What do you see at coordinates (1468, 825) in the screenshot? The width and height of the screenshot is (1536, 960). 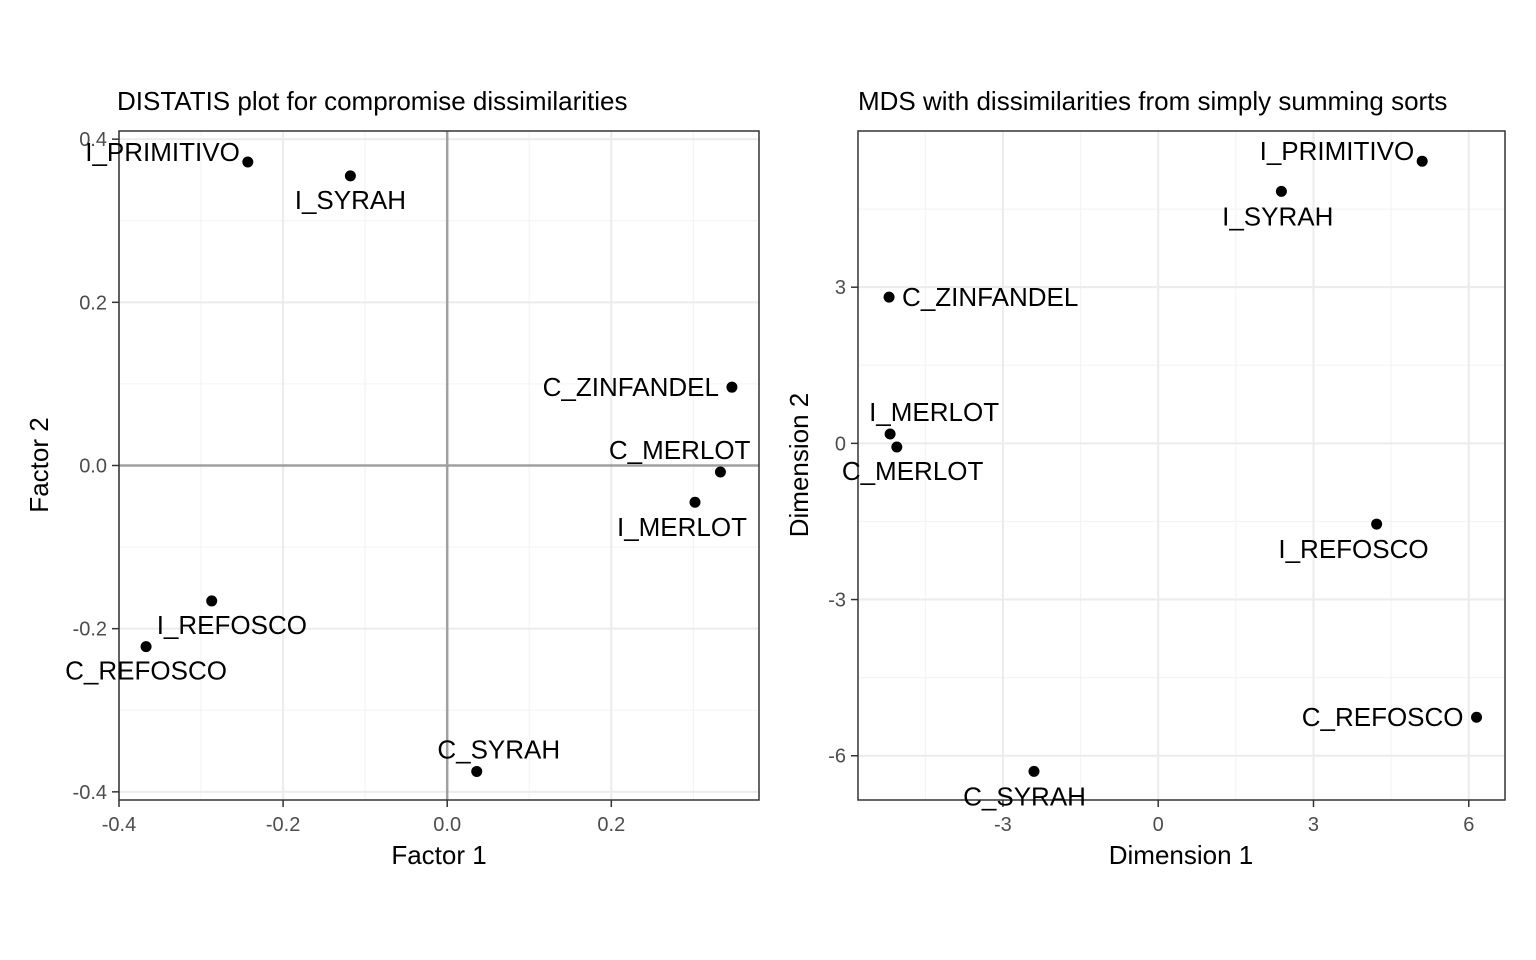 I see `x-tick-label-6: 6` at bounding box center [1468, 825].